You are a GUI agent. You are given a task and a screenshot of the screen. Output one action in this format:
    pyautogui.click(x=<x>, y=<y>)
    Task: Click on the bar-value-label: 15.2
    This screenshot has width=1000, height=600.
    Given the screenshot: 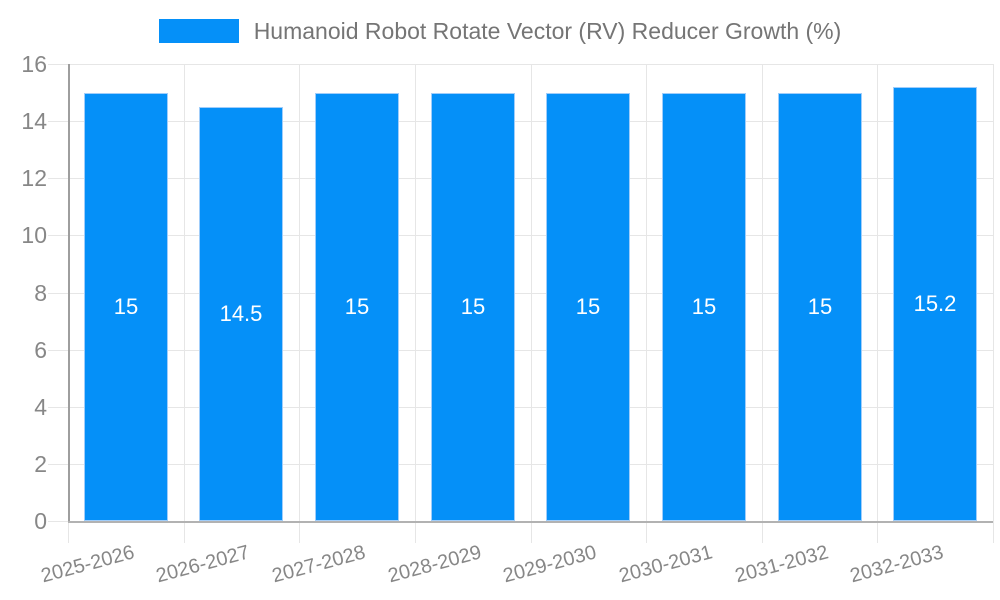 What is the action you would take?
    pyautogui.click(x=935, y=303)
    